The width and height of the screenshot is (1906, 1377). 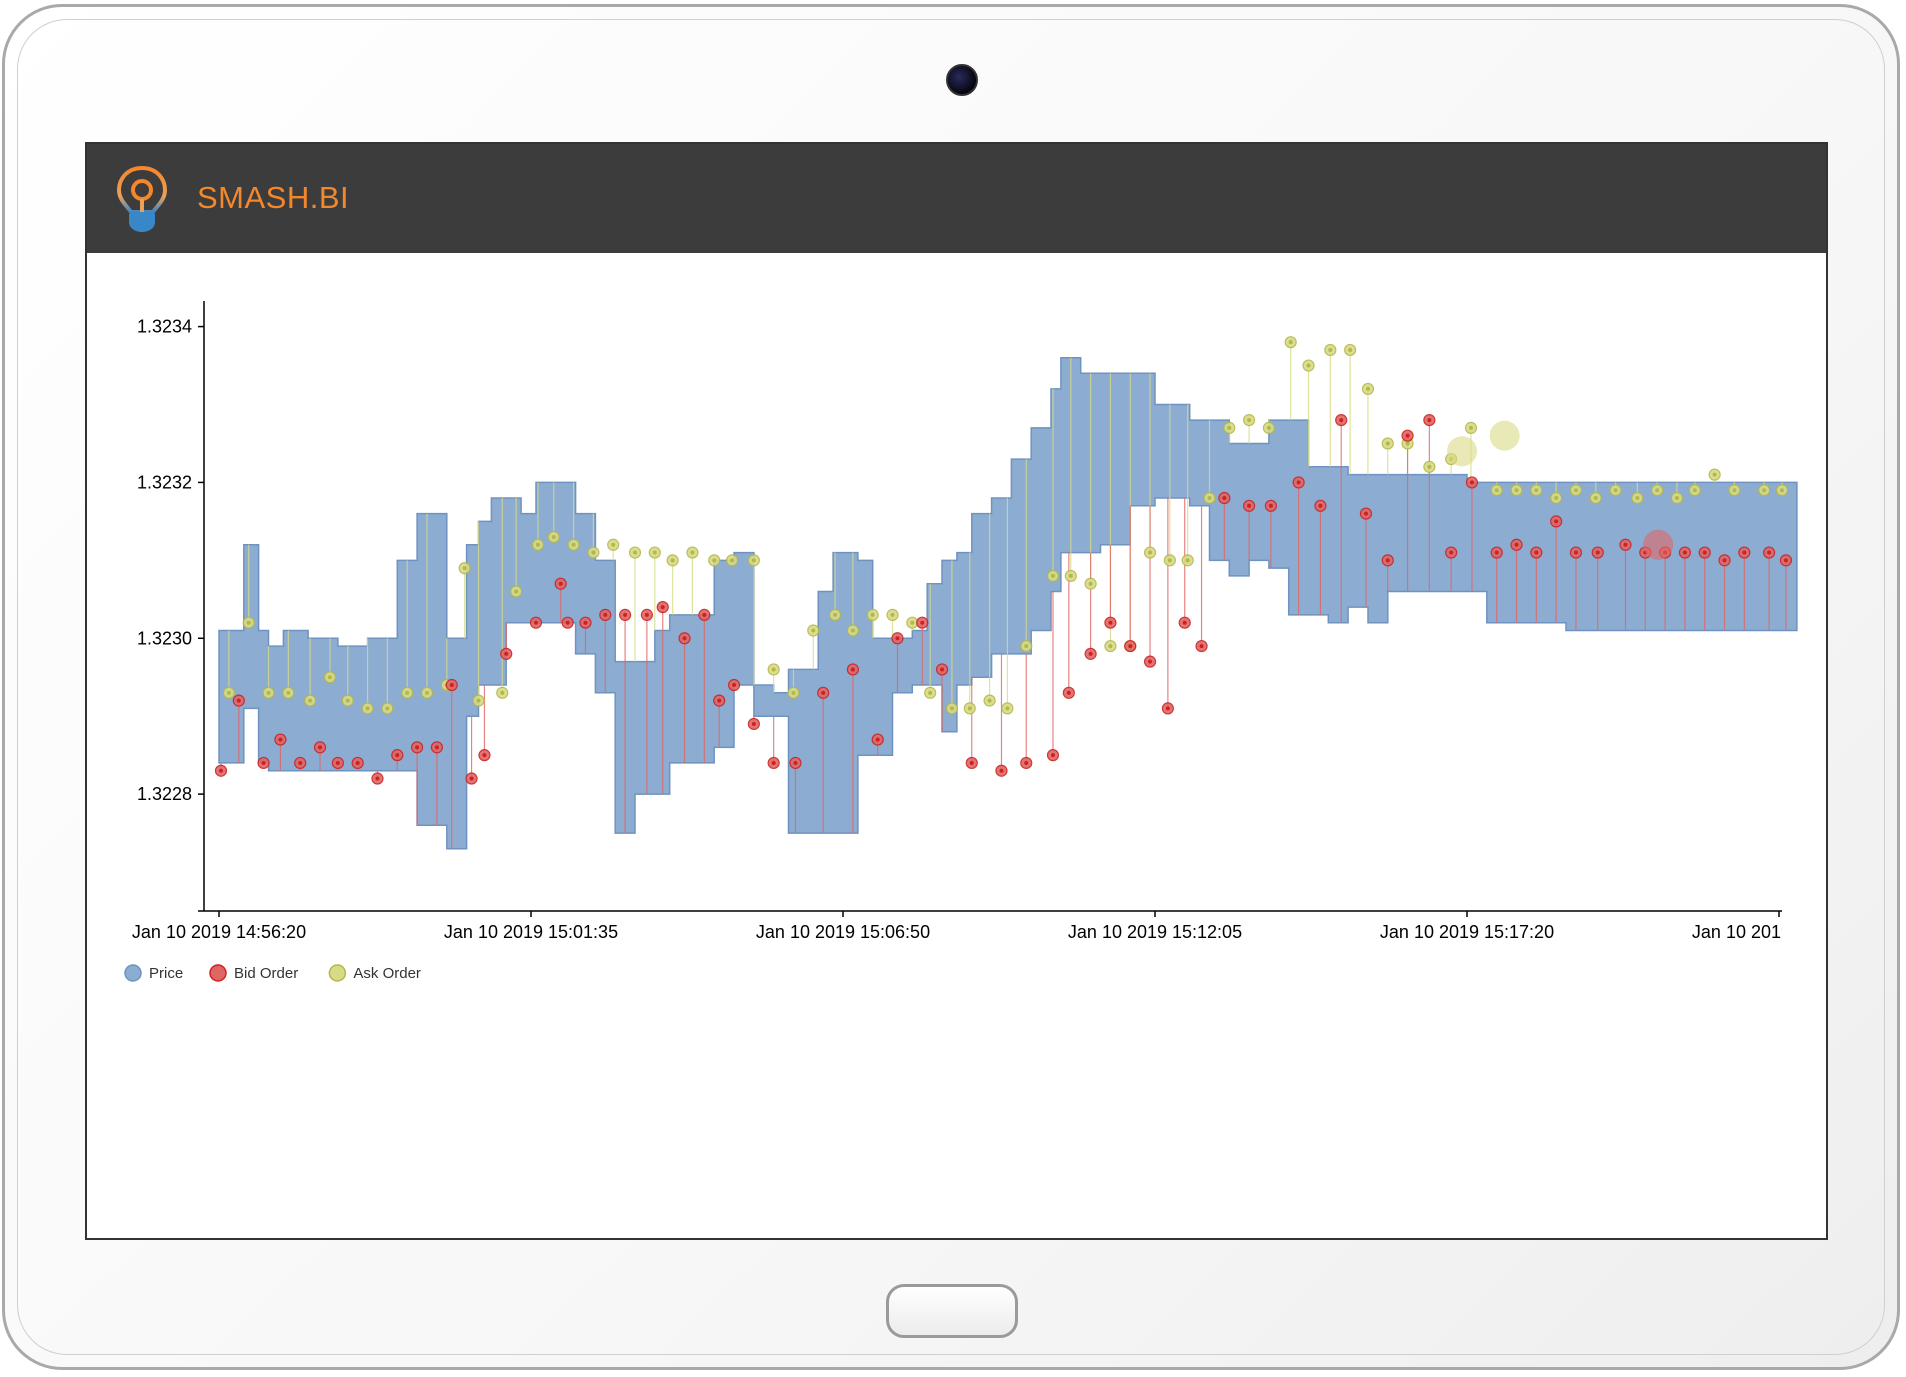 I want to click on legend-label: Bid Order, so click(x=266, y=973).